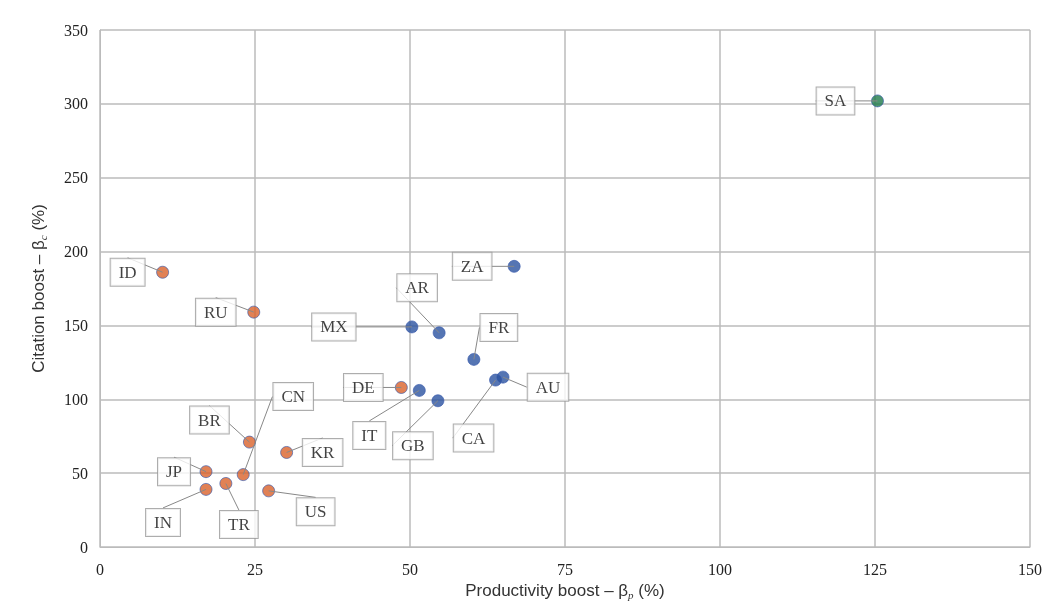  What do you see at coordinates (76, 252) in the screenshot?
I see `y-tick-label: 200` at bounding box center [76, 252].